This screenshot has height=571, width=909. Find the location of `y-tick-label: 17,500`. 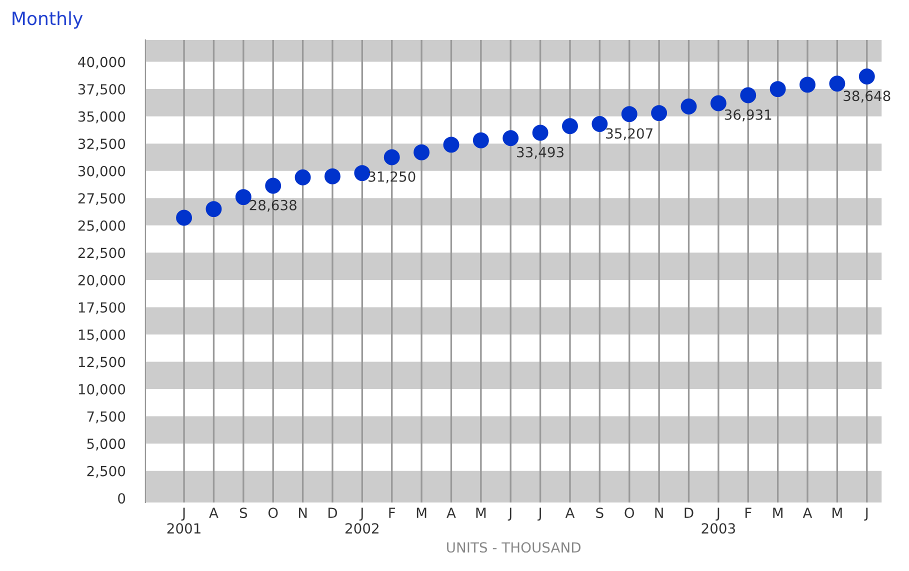

y-tick-label: 17,500 is located at coordinates (102, 308).